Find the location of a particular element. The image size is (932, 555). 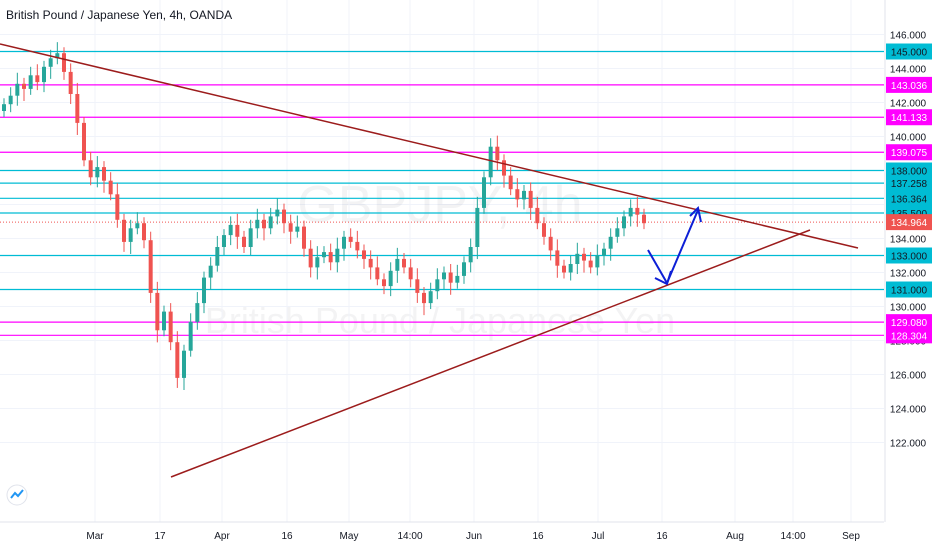

level-tag-label: 133.000 is located at coordinates (909, 257).